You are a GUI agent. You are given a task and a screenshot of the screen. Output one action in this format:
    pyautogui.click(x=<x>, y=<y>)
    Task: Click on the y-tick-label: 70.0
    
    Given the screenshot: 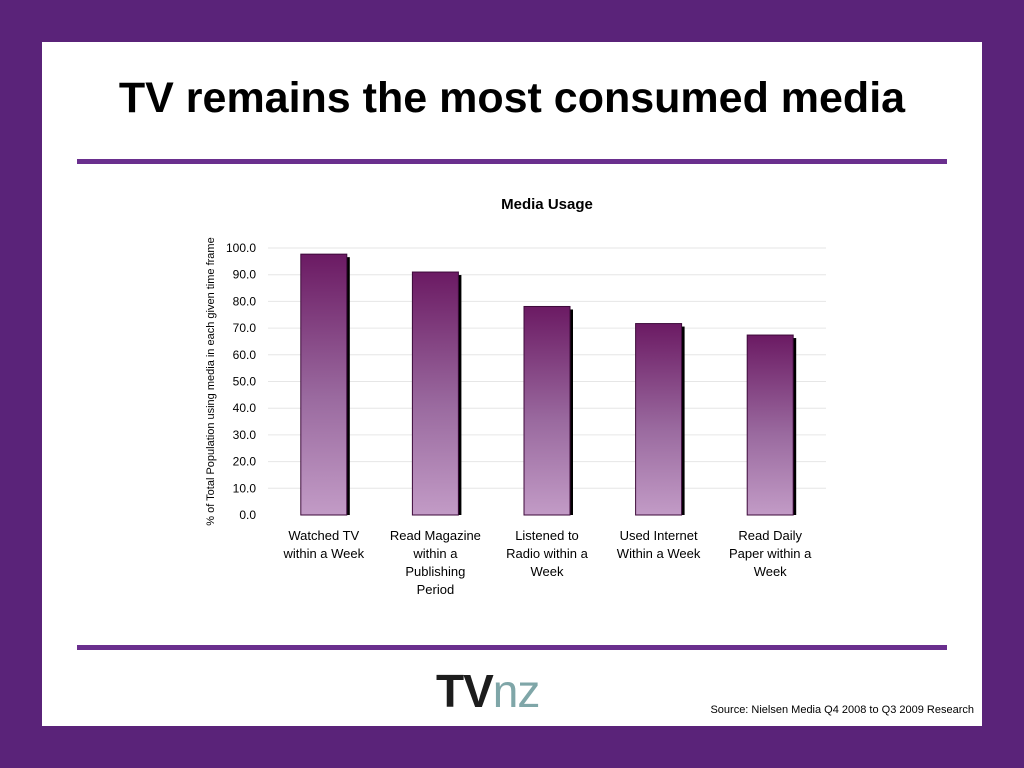 What is the action you would take?
    pyautogui.click(x=245, y=328)
    